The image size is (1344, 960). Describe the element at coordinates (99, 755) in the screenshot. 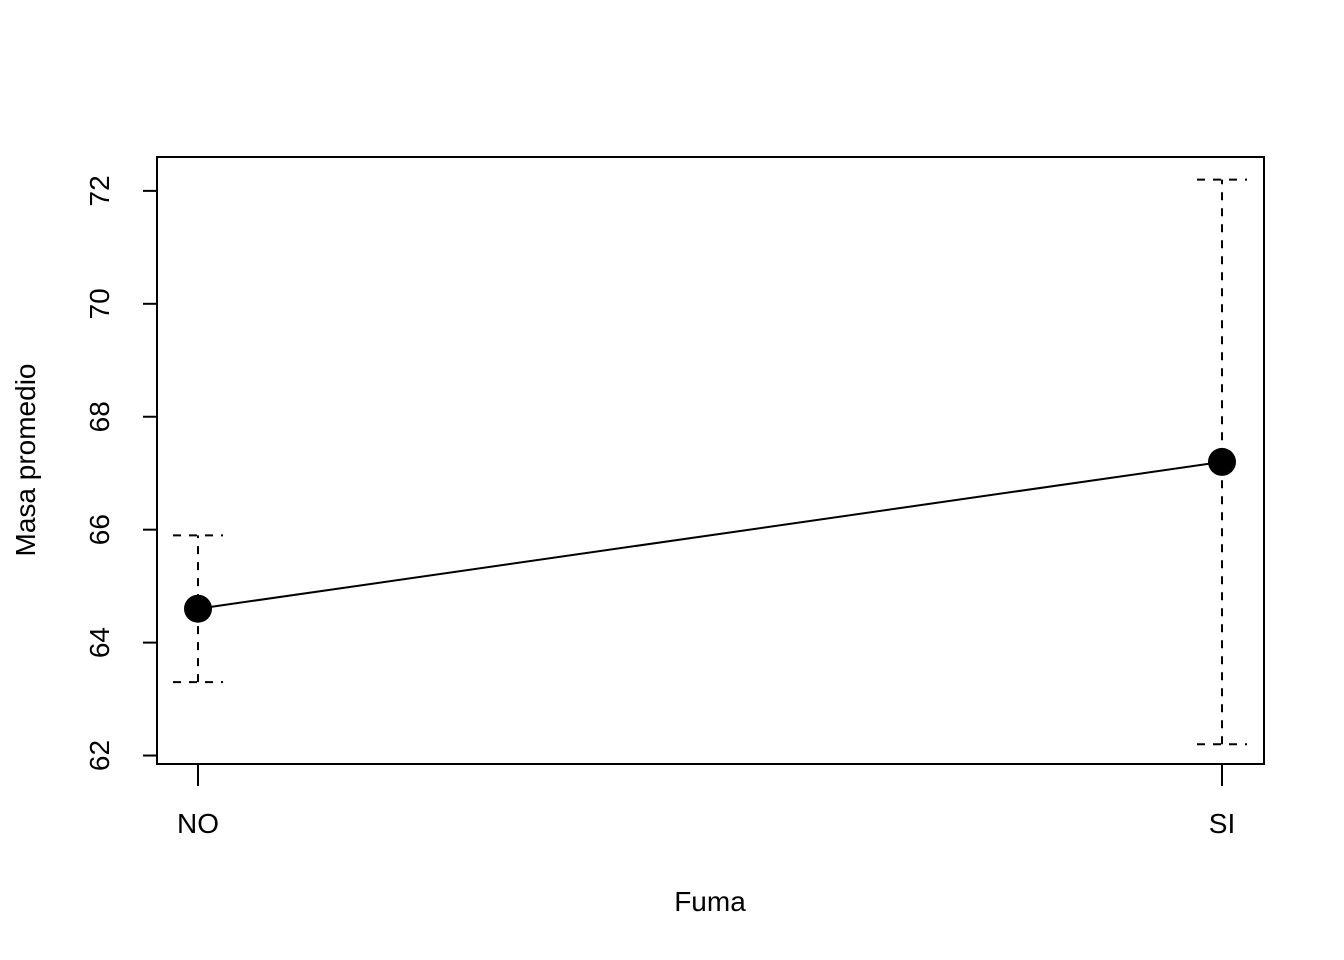

I see `y-tick-label: 62` at that location.